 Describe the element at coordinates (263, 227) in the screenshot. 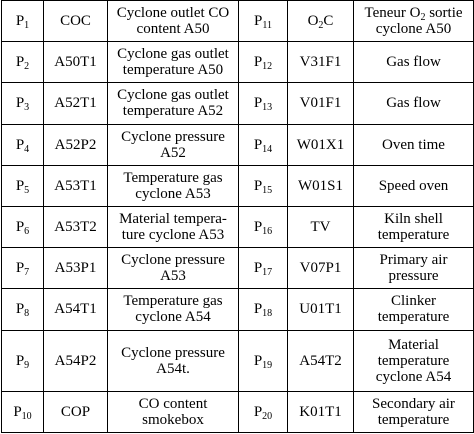

I see `param-id: P16` at that location.